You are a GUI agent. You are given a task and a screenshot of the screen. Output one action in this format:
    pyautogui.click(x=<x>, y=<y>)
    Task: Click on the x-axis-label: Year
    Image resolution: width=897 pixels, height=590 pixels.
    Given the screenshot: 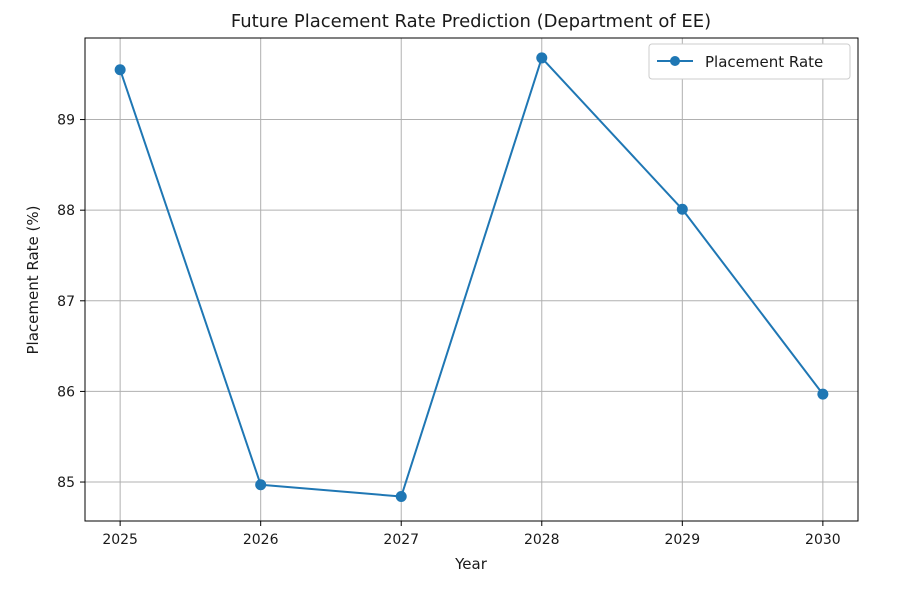 What is the action you would take?
    pyautogui.click(x=471, y=564)
    